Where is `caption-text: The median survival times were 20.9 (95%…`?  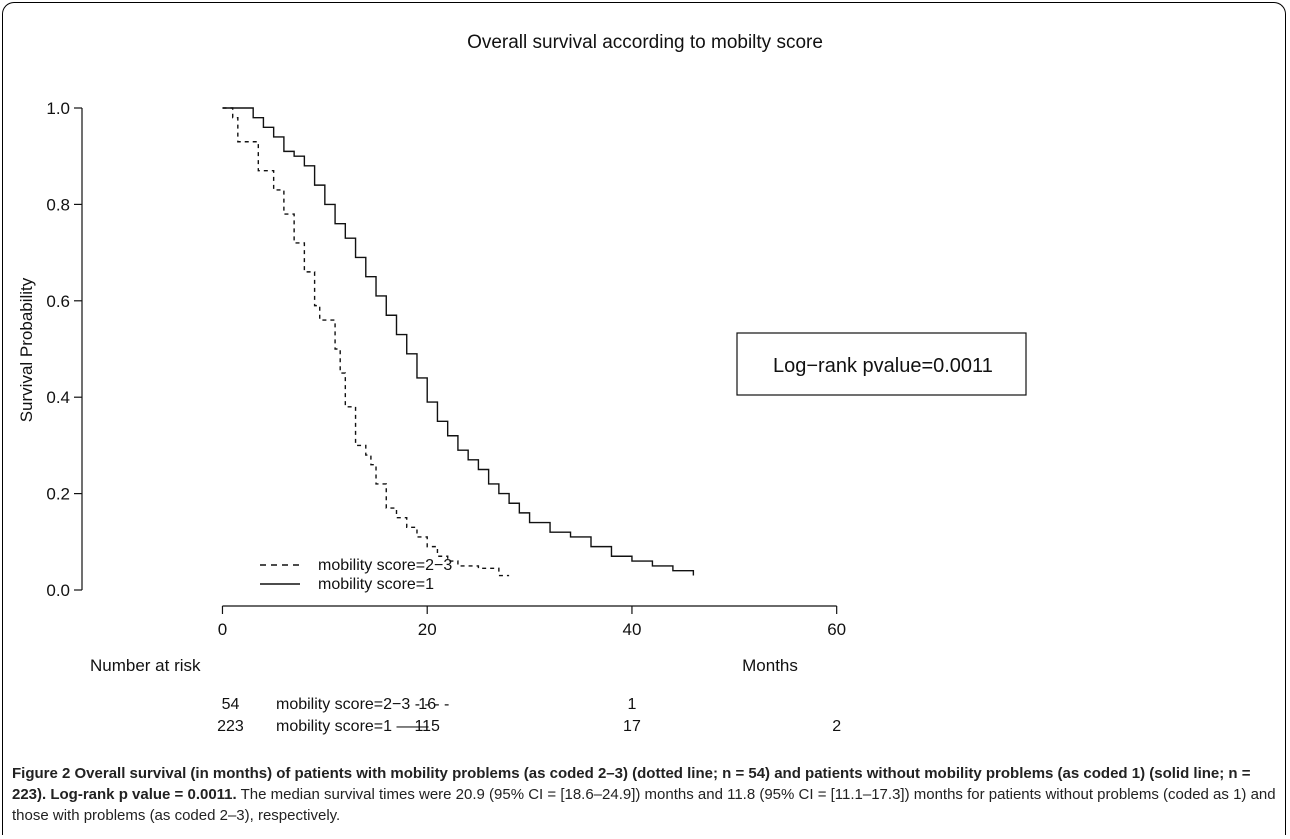
caption-text: The median survival times were 20.9 (95%… is located at coordinates (644, 805).